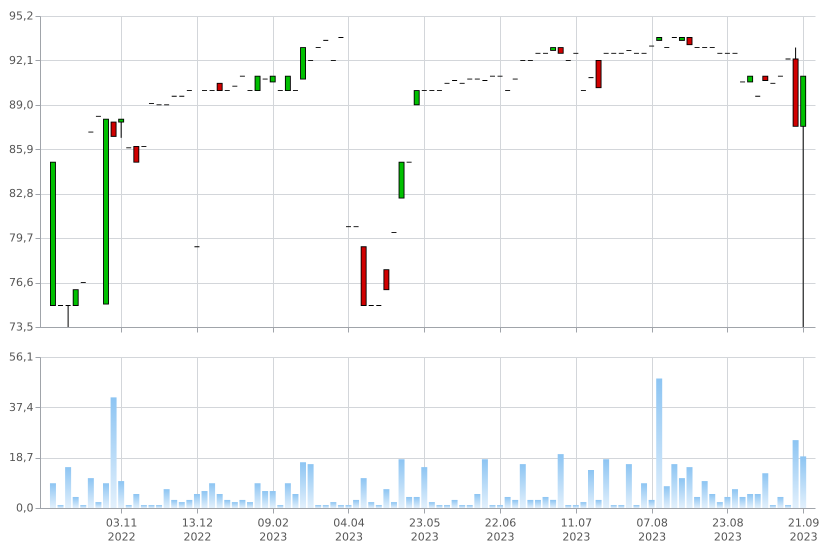 The image size is (840, 550). I want to click on x-tick-label: 22.06 2023, so click(500, 530).